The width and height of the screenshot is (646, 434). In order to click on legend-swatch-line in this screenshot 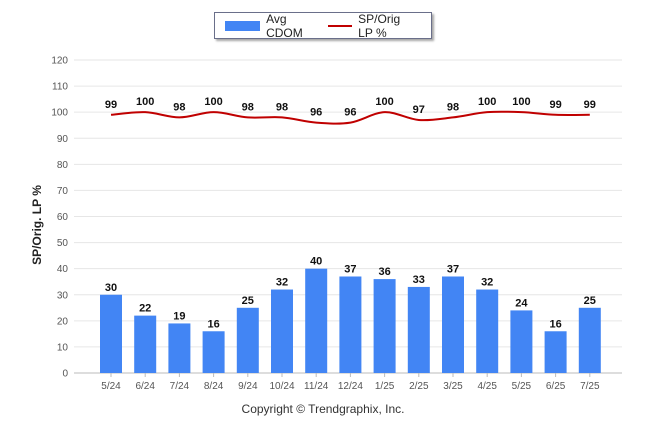, I will do `click(340, 25)`.